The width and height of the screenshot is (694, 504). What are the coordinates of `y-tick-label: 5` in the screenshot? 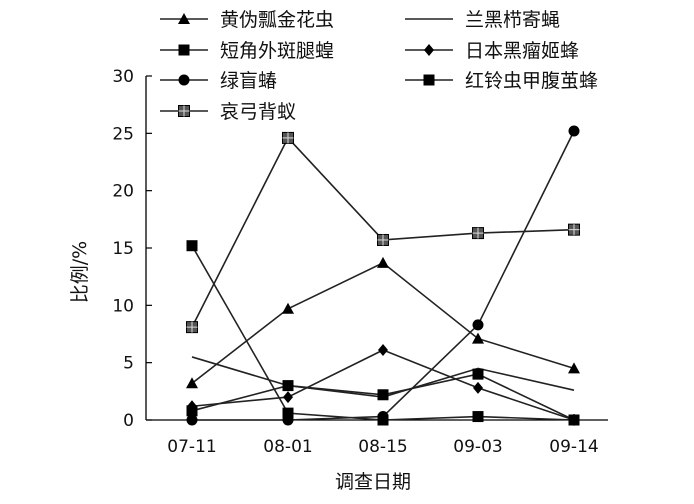 It's located at (128, 364).